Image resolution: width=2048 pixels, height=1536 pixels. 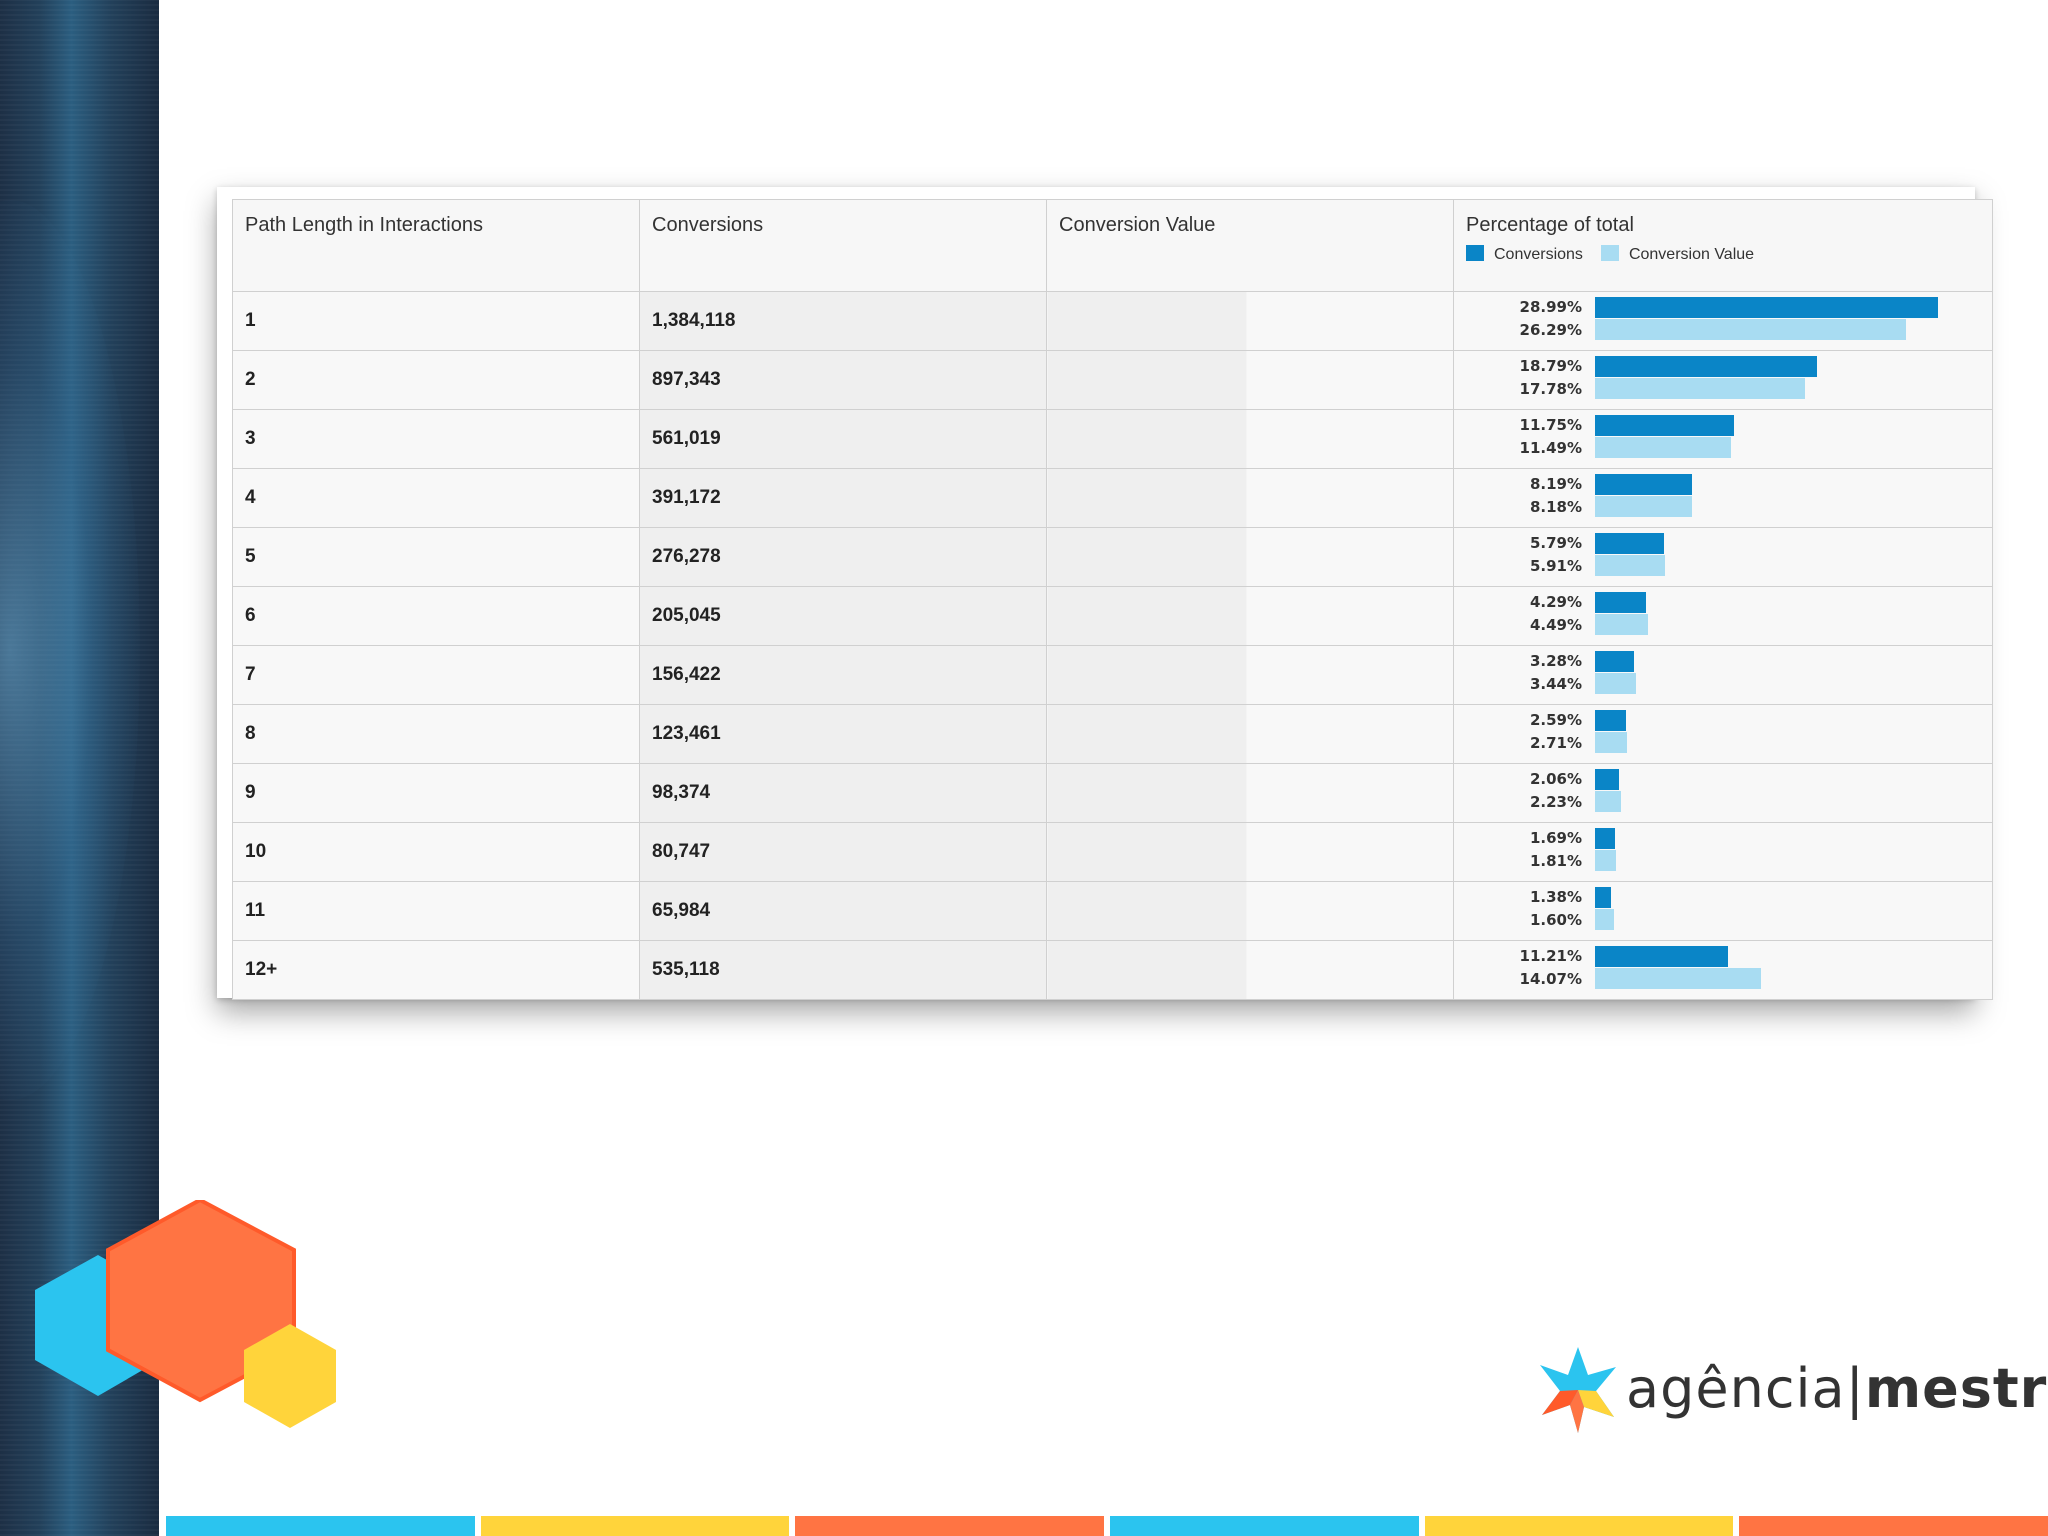 What do you see at coordinates (1555, 720) in the screenshot?
I see `pct-conversions-label: 2.59%` at bounding box center [1555, 720].